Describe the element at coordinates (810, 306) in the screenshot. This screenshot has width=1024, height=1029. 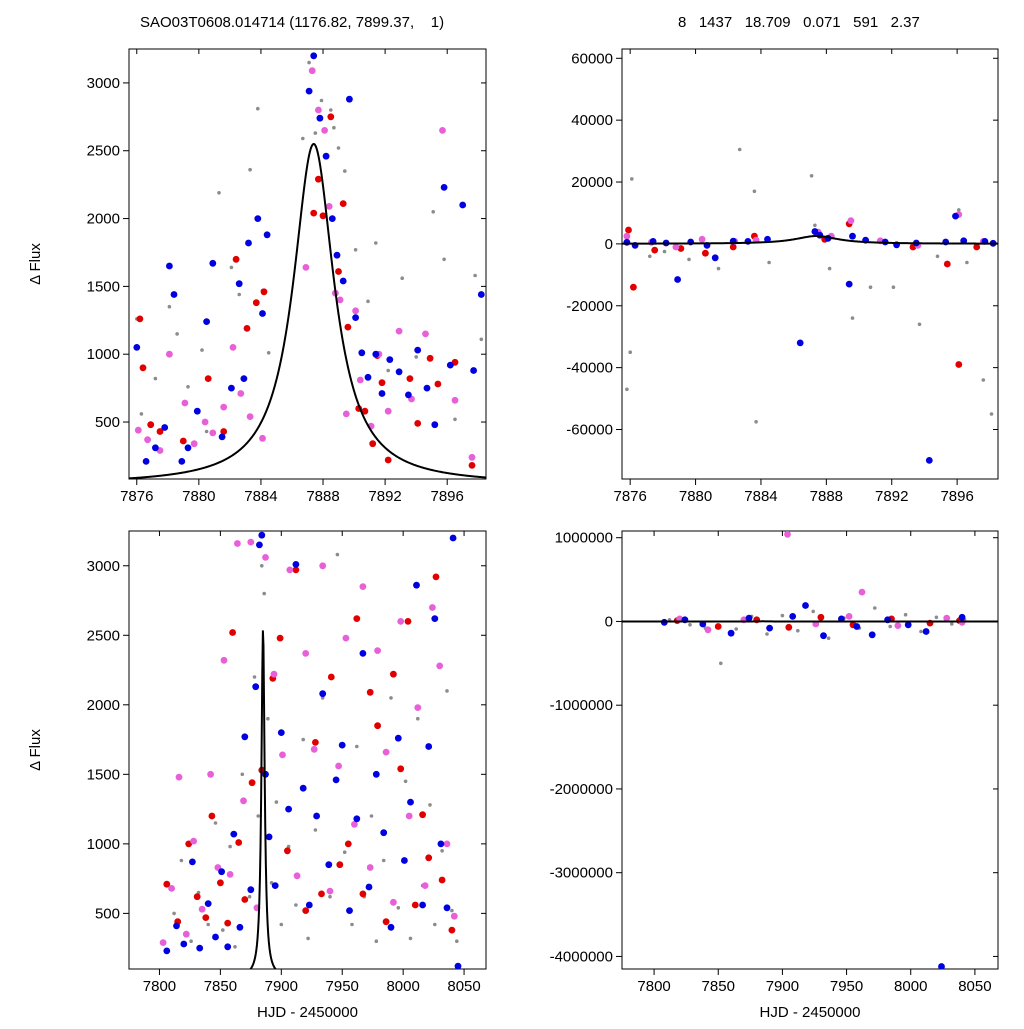
I see `points-group` at that location.